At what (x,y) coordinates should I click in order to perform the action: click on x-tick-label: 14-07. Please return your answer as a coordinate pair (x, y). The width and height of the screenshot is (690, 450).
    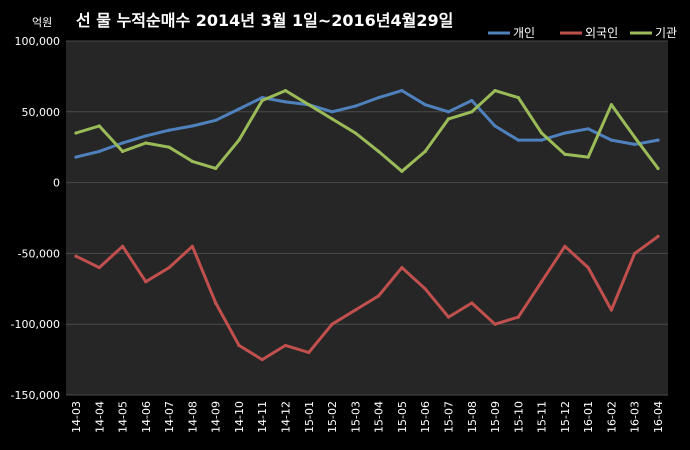
    Looking at the image, I should click on (169, 417).